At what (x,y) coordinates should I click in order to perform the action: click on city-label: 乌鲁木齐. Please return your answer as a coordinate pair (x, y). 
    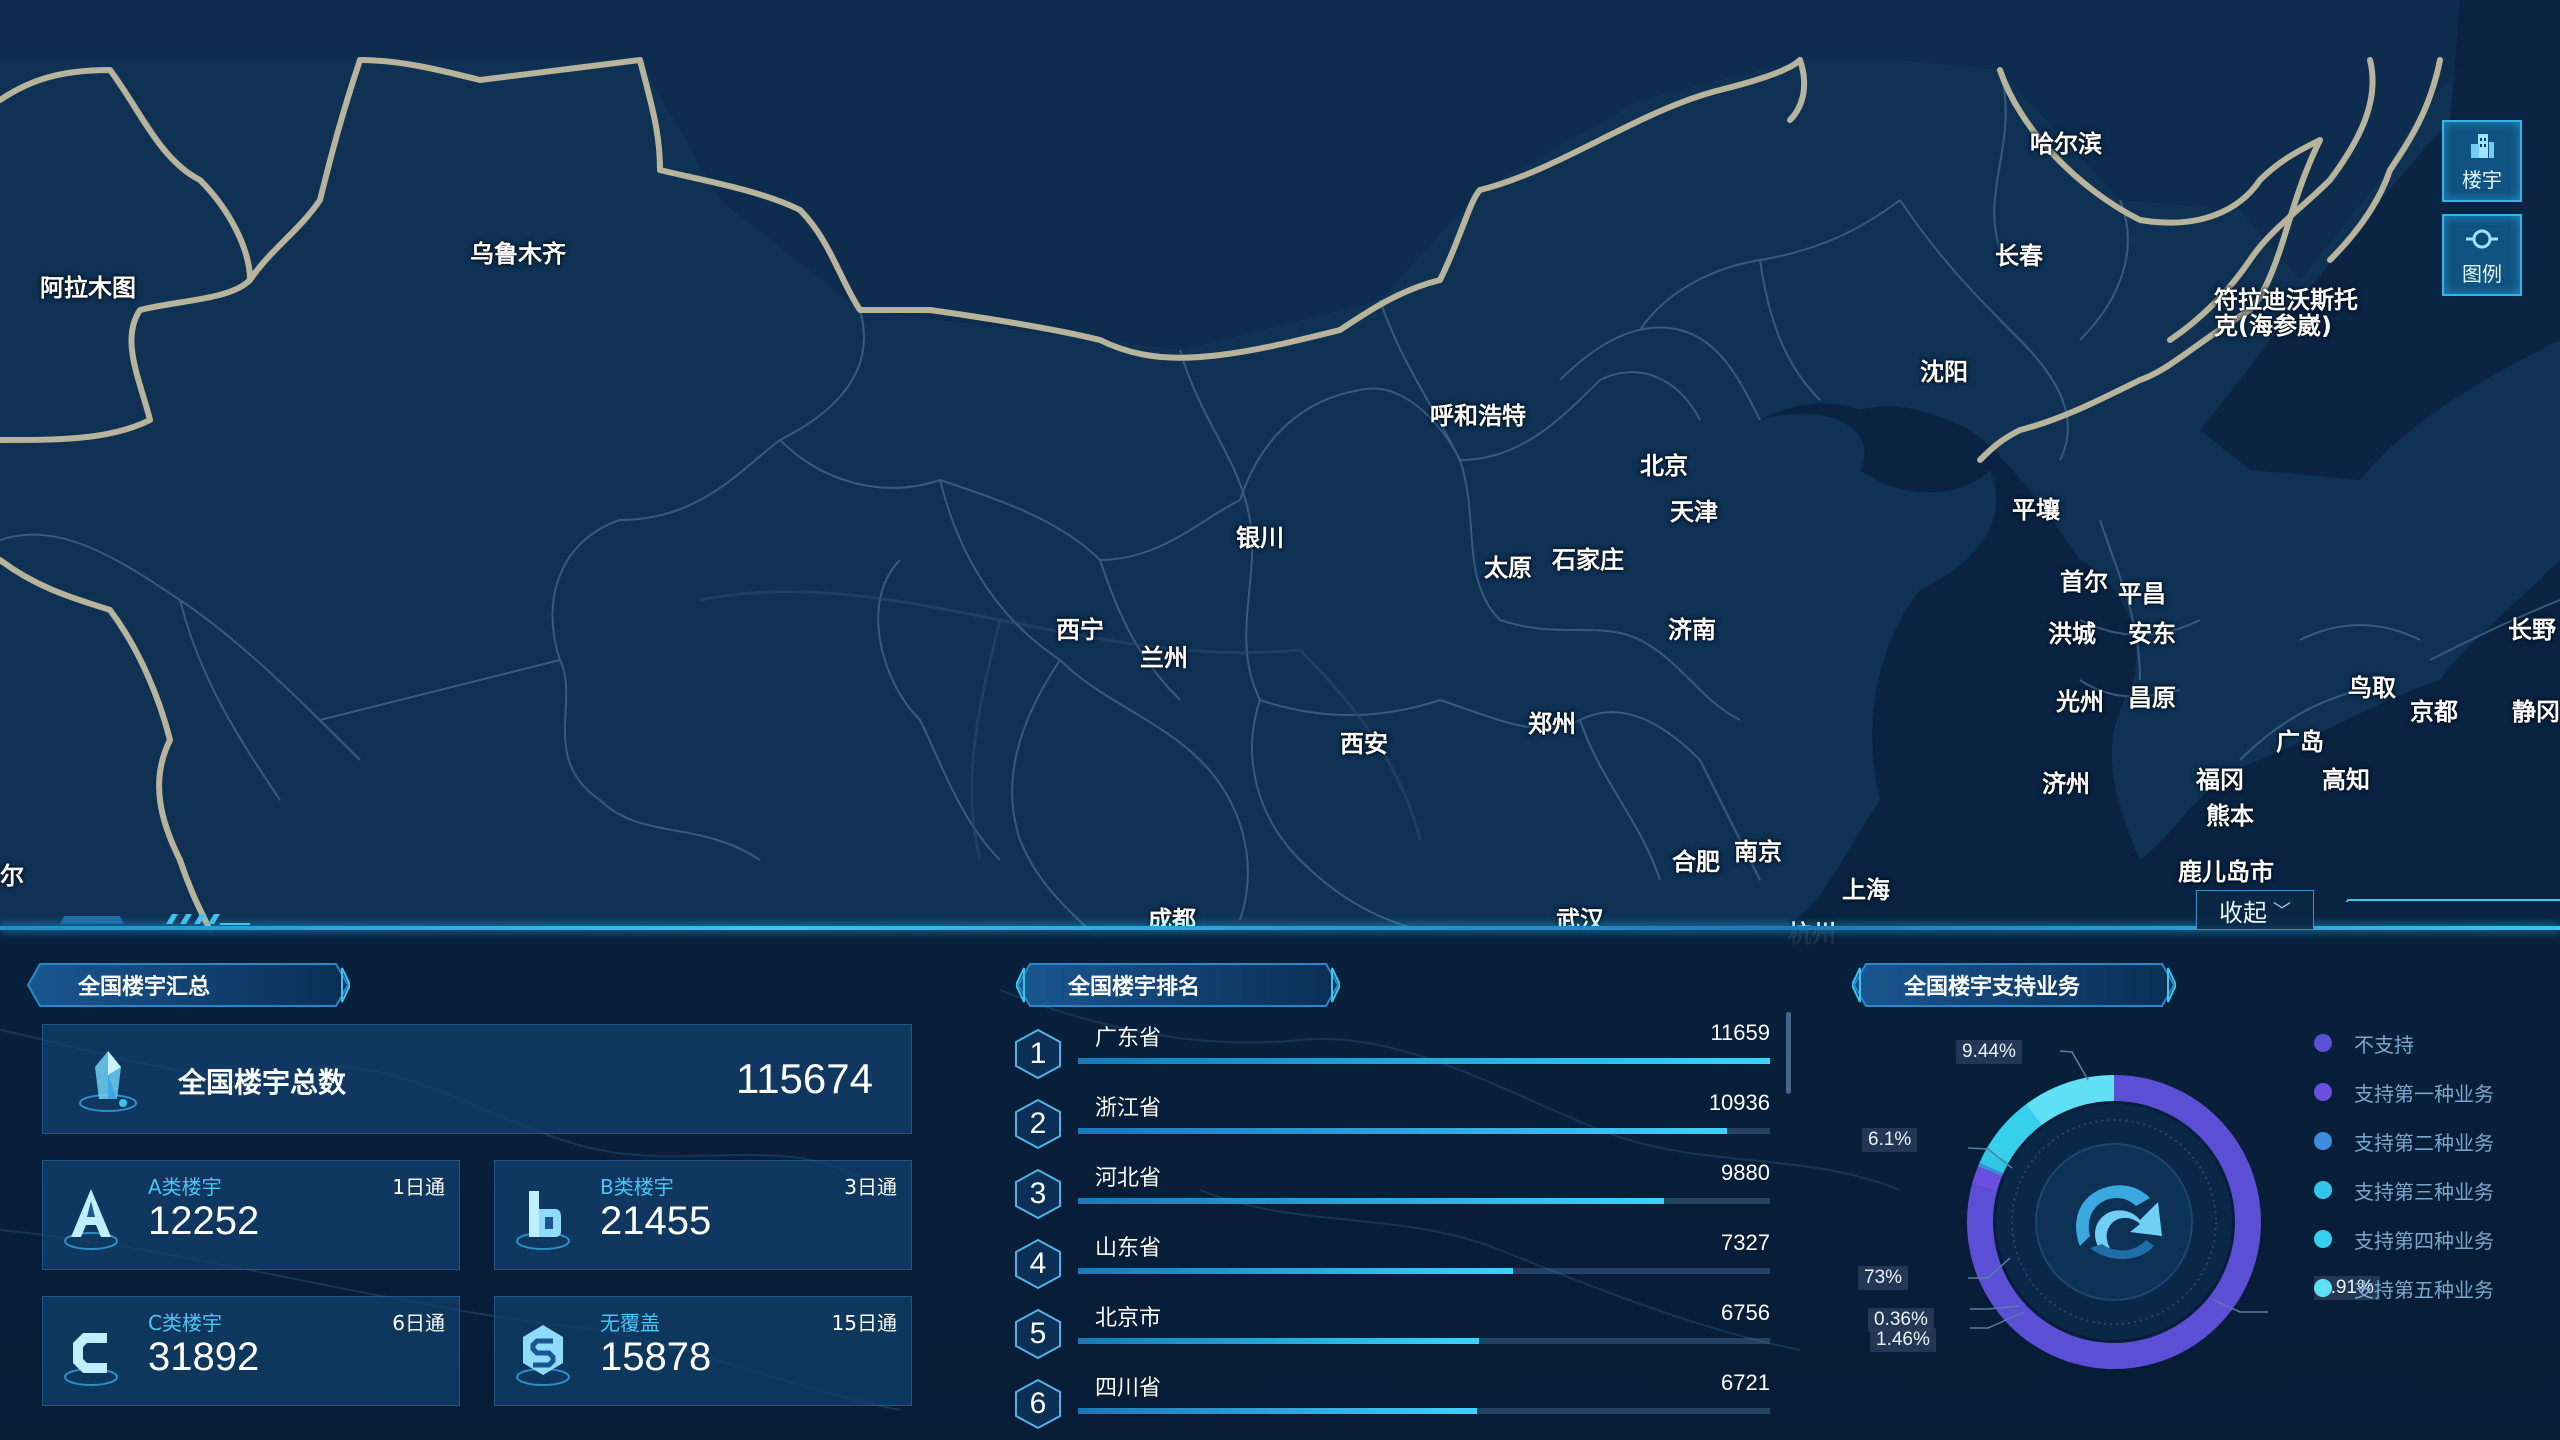
    Looking at the image, I should click on (518, 254).